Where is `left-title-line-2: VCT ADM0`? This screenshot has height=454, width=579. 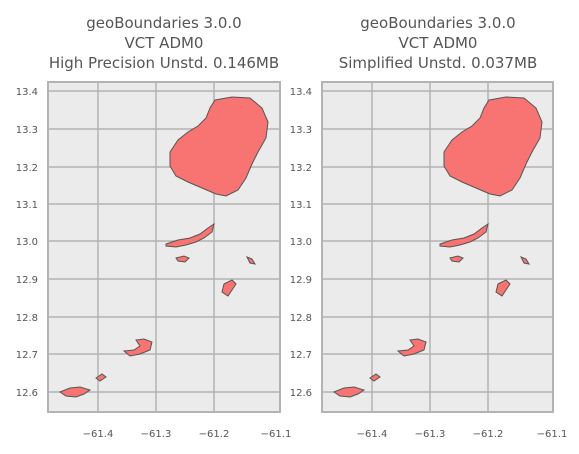
left-title-line-2: VCT ADM0 is located at coordinates (164, 43).